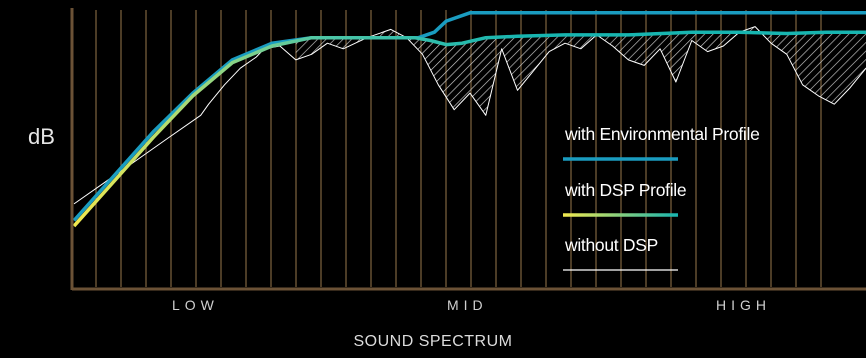 The image size is (866, 358). I want to click on x-tick-low: LOW, so click(195, 305).